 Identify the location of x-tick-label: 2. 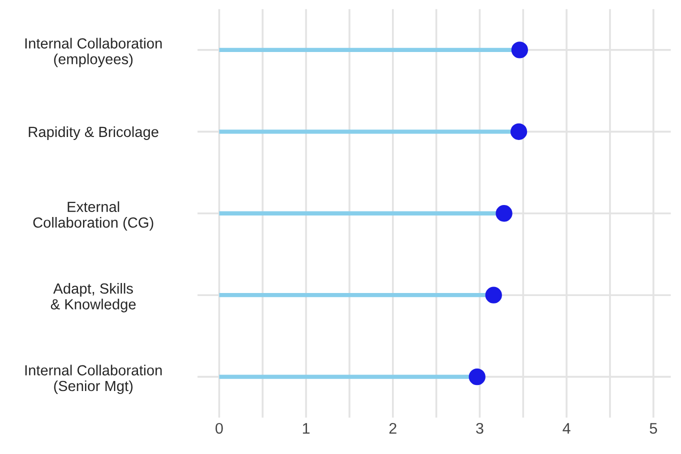
(392, 428).